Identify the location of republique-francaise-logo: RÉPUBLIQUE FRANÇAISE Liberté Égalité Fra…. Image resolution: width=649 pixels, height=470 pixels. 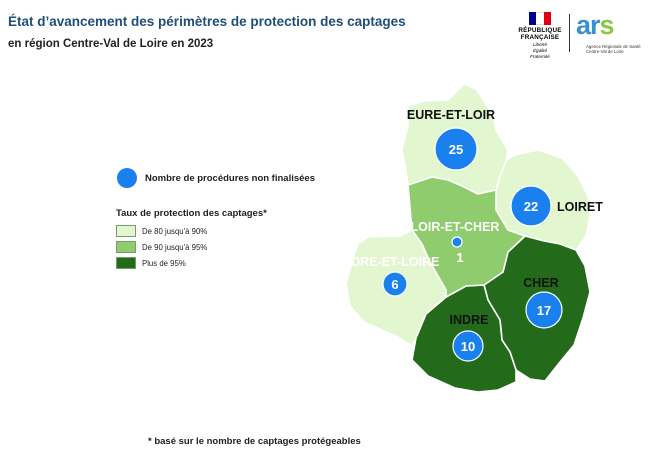
(540, 36).